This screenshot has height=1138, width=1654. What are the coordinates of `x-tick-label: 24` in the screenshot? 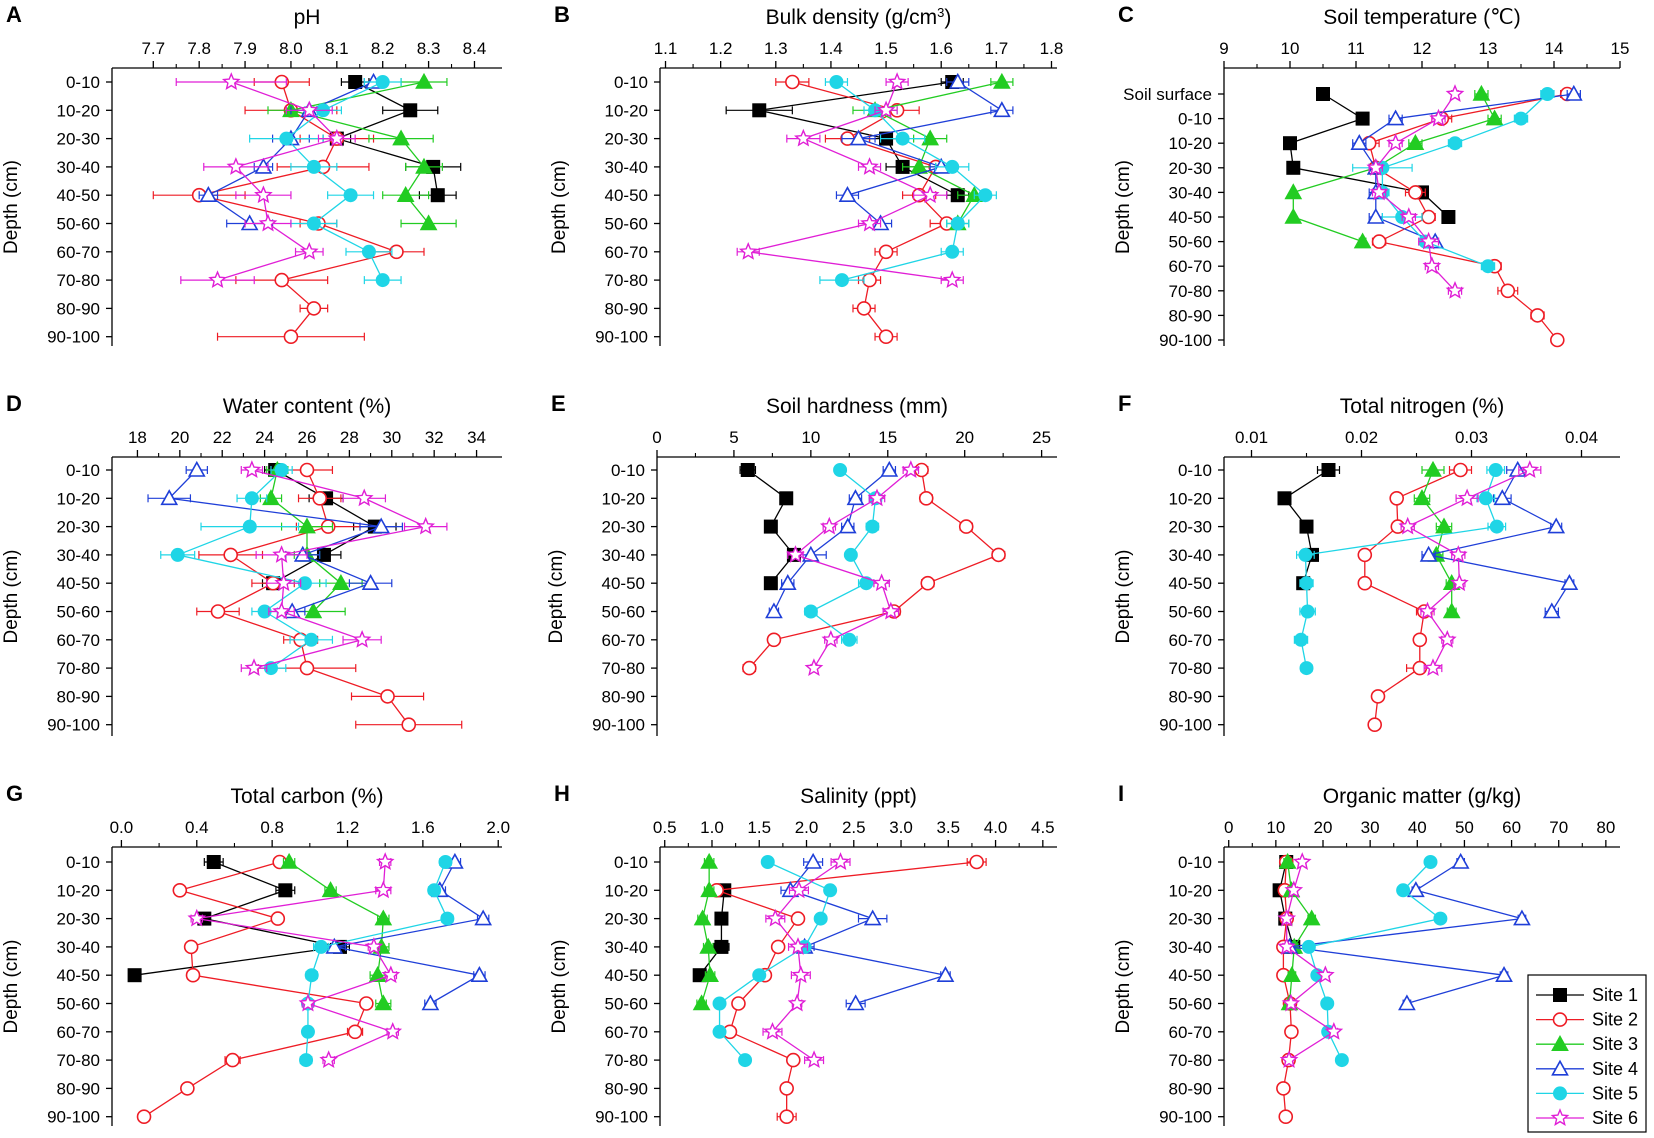 It's located at (264, 437).